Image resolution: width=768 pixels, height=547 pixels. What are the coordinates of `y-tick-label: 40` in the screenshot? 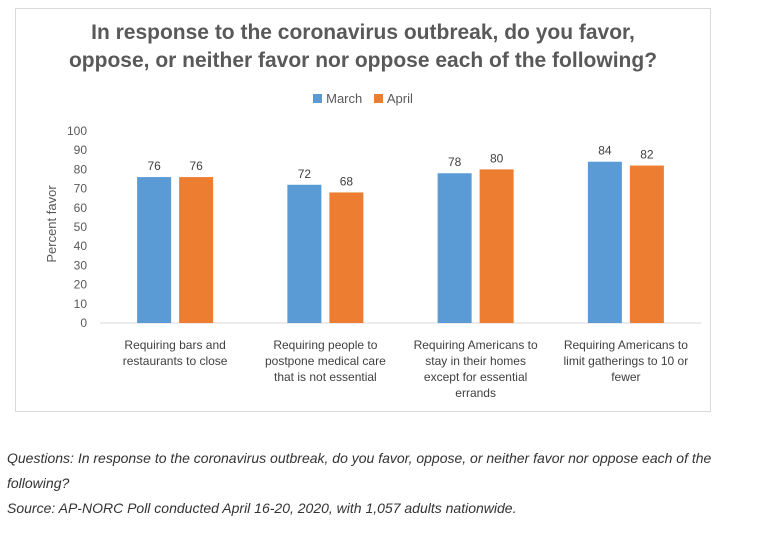 It's located at (81, 246).